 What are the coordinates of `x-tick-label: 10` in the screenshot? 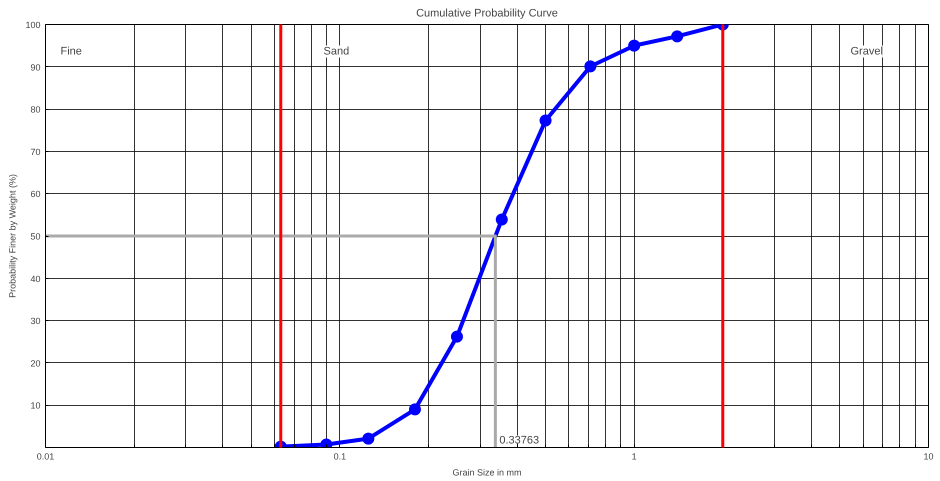 It's located at (928, 457).